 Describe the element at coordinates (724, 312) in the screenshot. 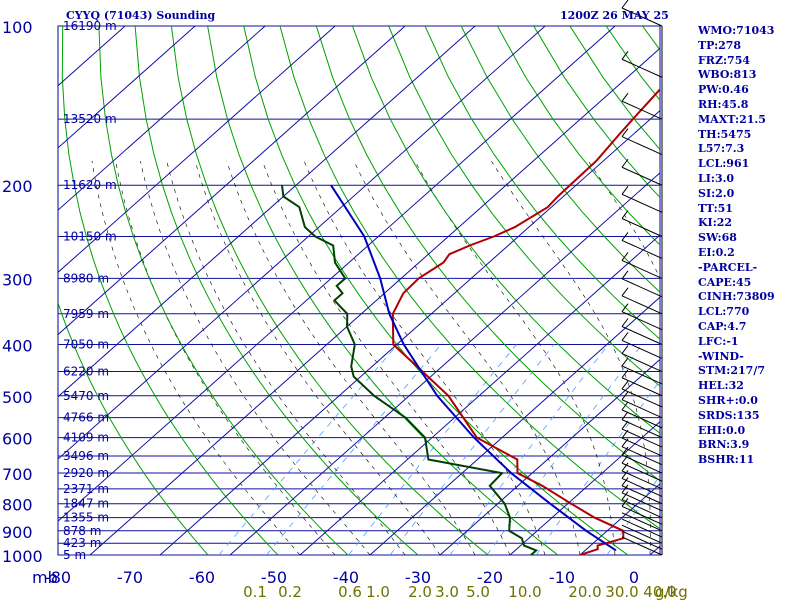

I see `index-item: LCL:770` at that location.